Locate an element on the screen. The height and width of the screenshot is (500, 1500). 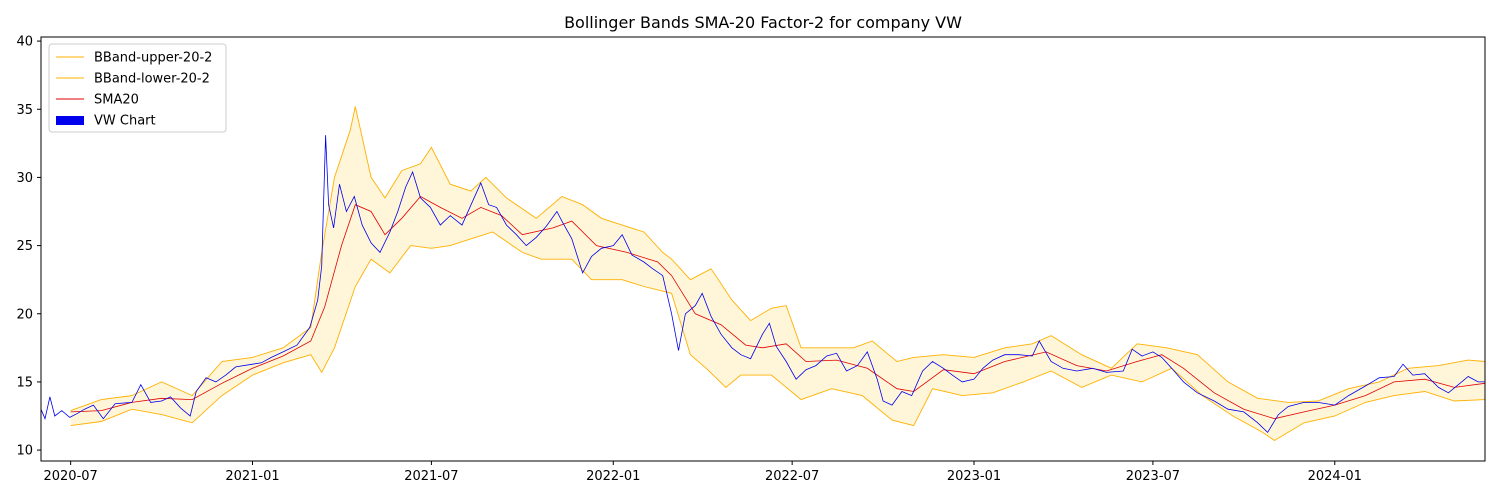
y-tick-label: 20 is located at coordinates (24, 314).